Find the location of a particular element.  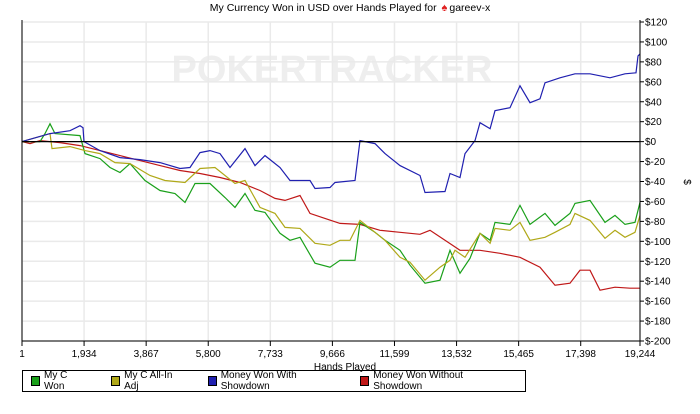

x-tick-label: 1,934 is located at coordinates (84, 354).